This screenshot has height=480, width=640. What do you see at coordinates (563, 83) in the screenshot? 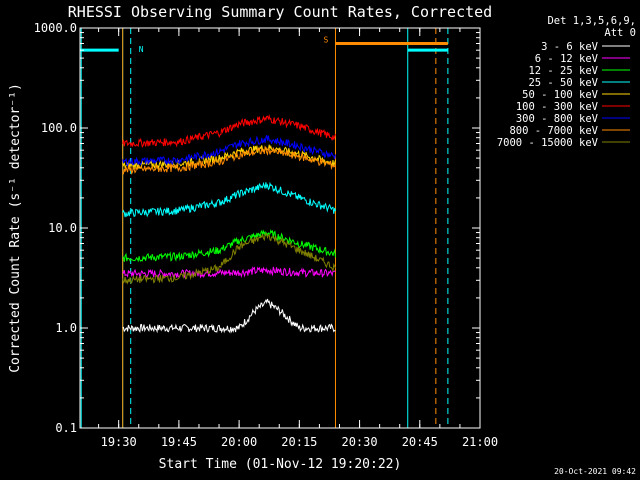
I see `legend-label: 25 - 50 keV` at bounding box center [563, 83].